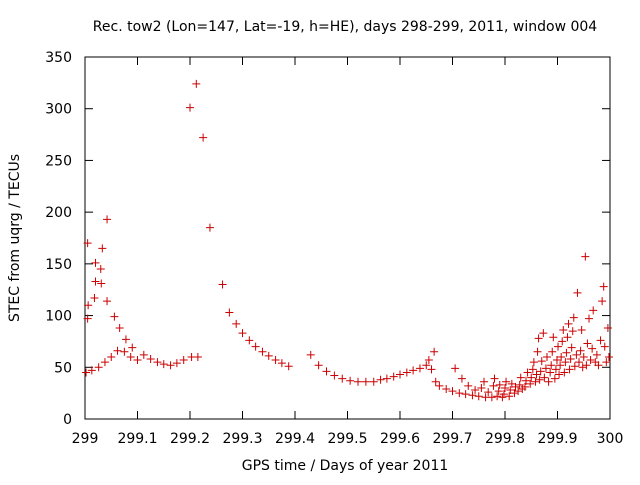 This screenshot has height=485, width=640. Describe the element at coordinates (137, 439) in the screenshot. I see `x-tick-label: 299.1` at that location.